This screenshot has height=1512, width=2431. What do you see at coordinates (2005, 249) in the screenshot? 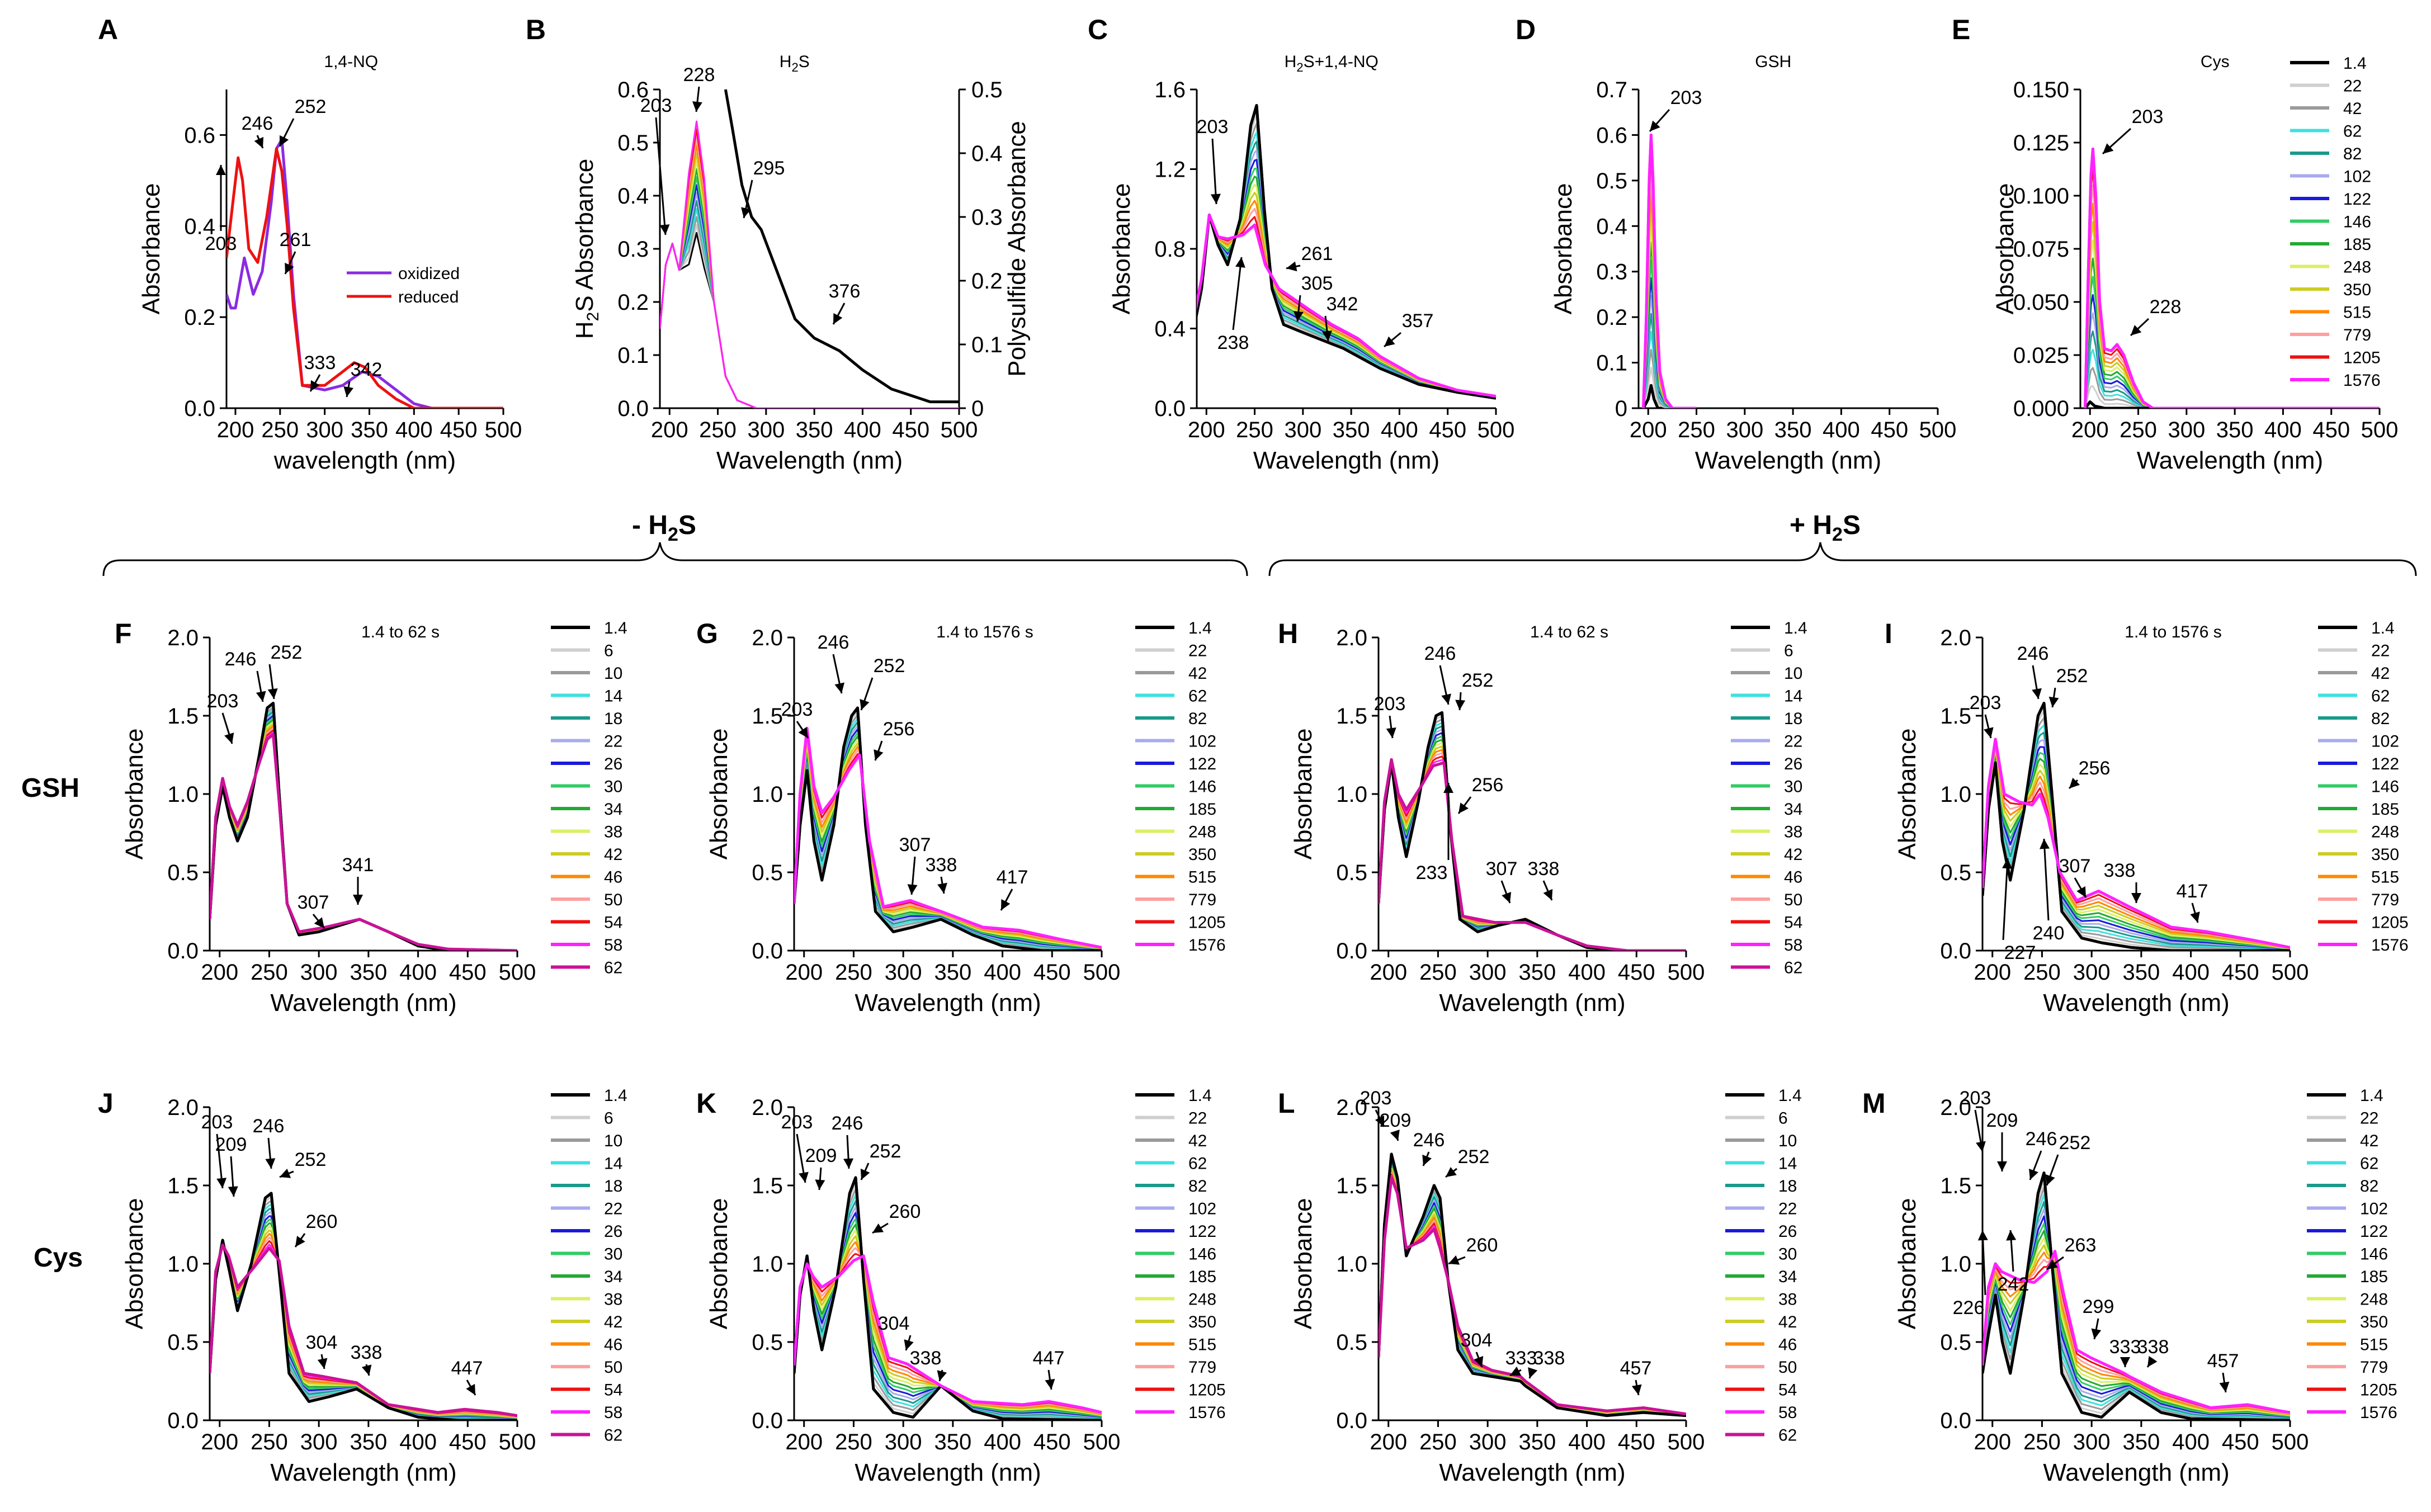
I see `y-axis-label: Absorbance` at bounding box center [2005, 249].